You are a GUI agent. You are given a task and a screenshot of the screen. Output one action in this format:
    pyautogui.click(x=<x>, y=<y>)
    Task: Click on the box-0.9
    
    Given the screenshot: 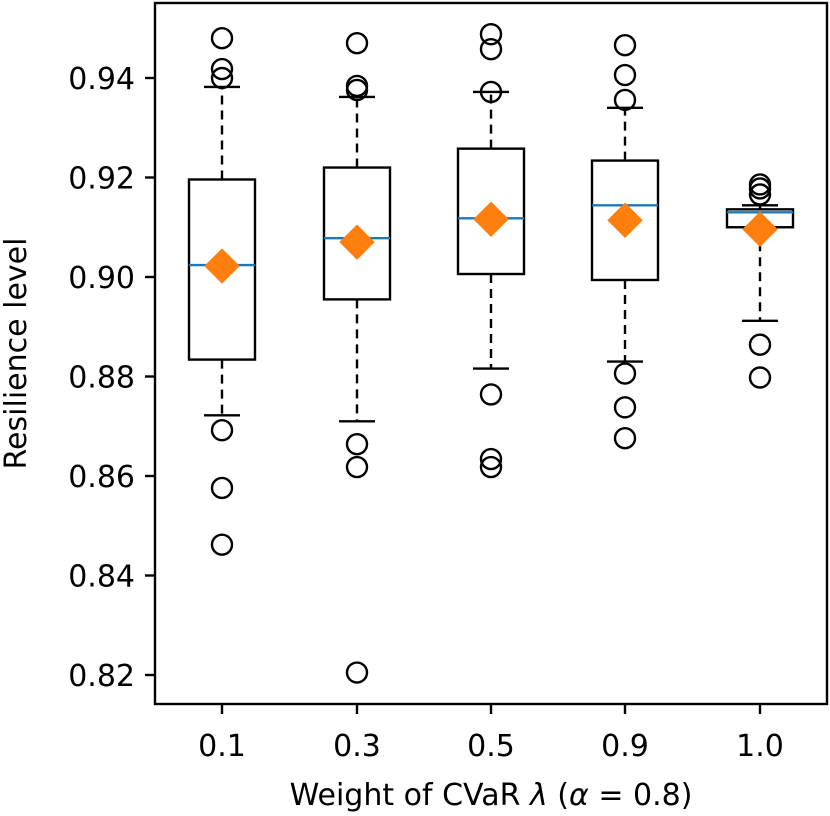 What is the action you would take?
    pyautogui.click(x=625, y=241)
    